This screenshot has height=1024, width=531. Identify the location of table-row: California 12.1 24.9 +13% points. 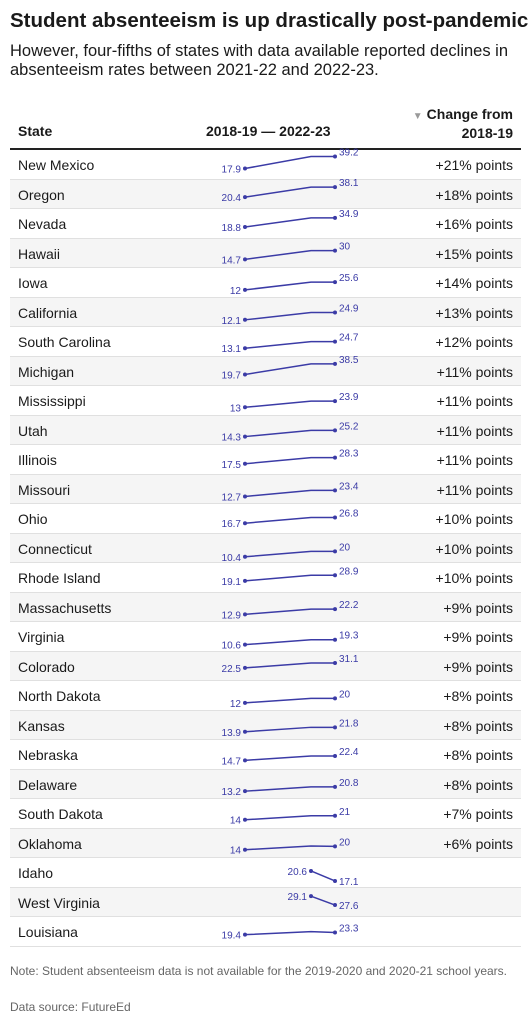
(265, 312).